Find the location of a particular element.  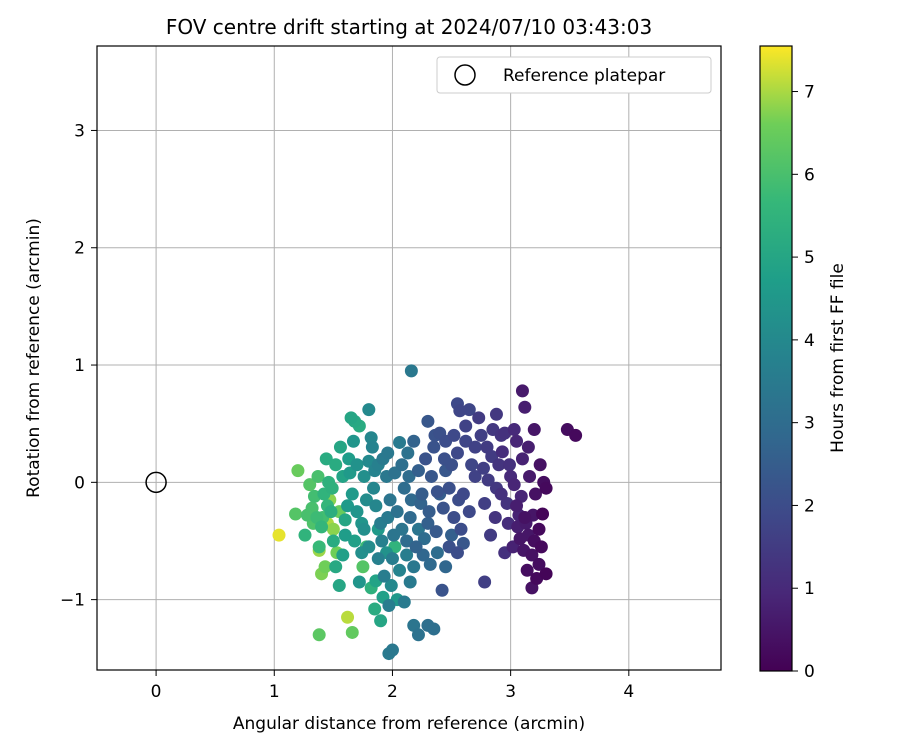

y-axis-title: Rotation from reference (arcmin) is located at coordinates (34, 358).